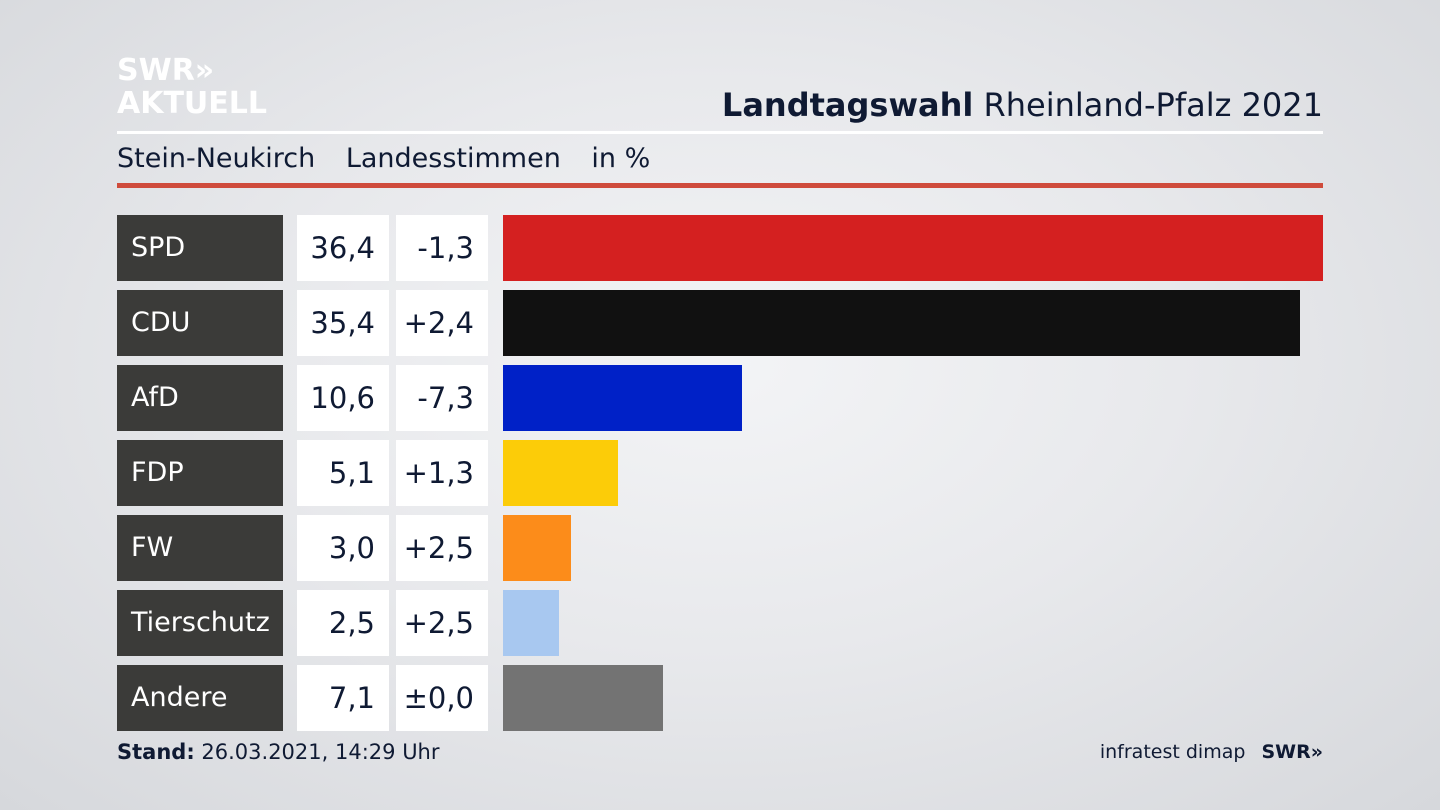  I want to click on title-bold: Landtagswahl, so click(847, 105).